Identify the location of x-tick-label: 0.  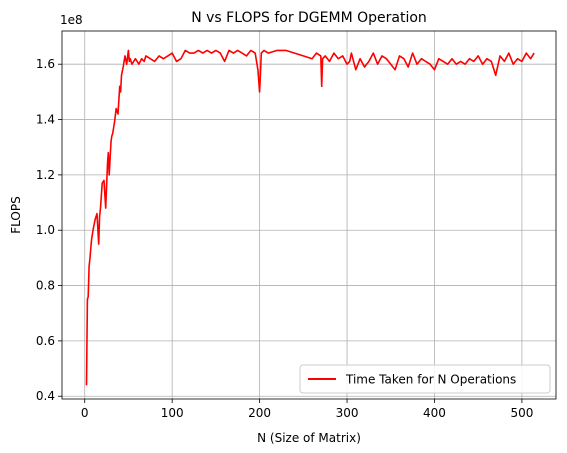
(85, 413).